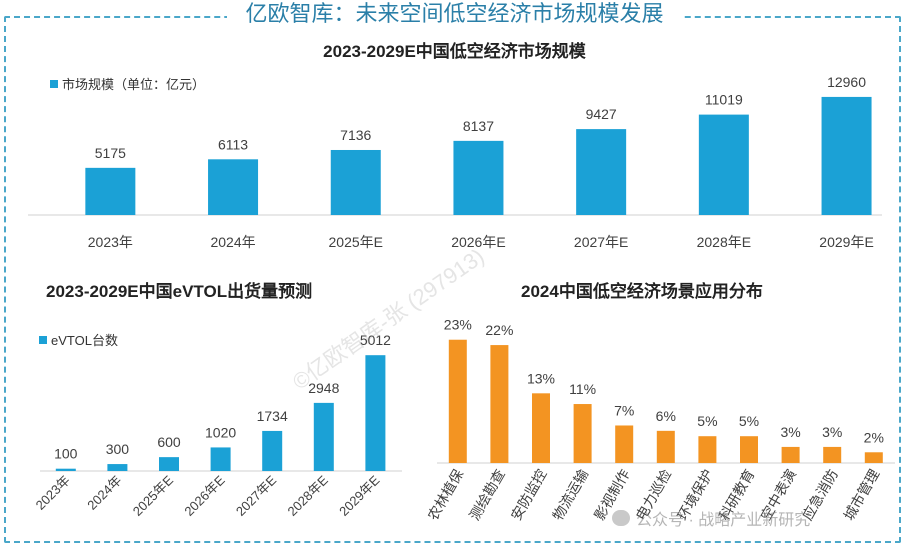  I want to click on chart3-value-label: 13%, so click(541, 378).